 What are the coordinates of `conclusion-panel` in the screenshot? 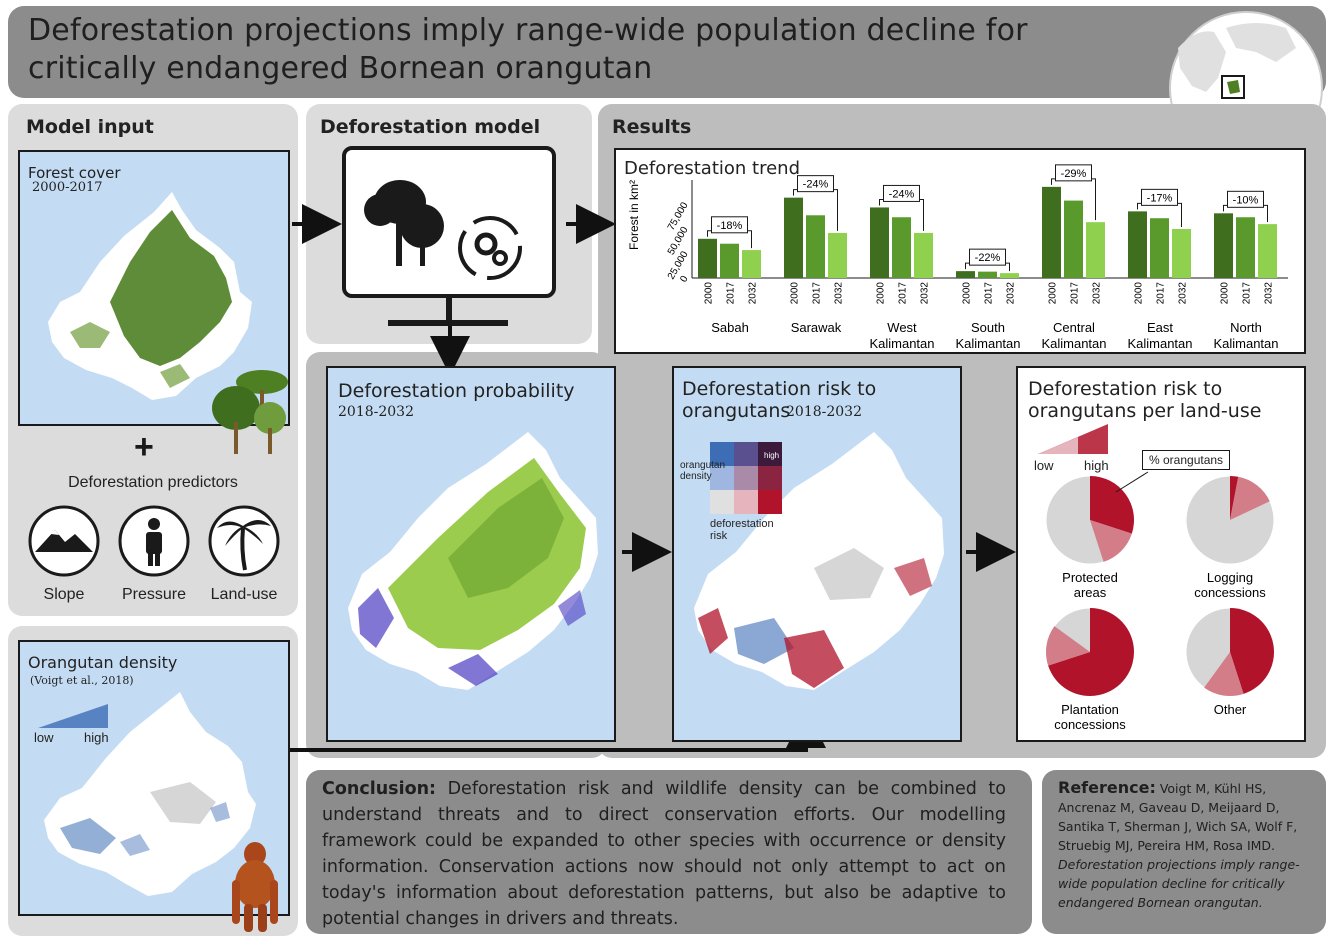 It's located at (669, 852).